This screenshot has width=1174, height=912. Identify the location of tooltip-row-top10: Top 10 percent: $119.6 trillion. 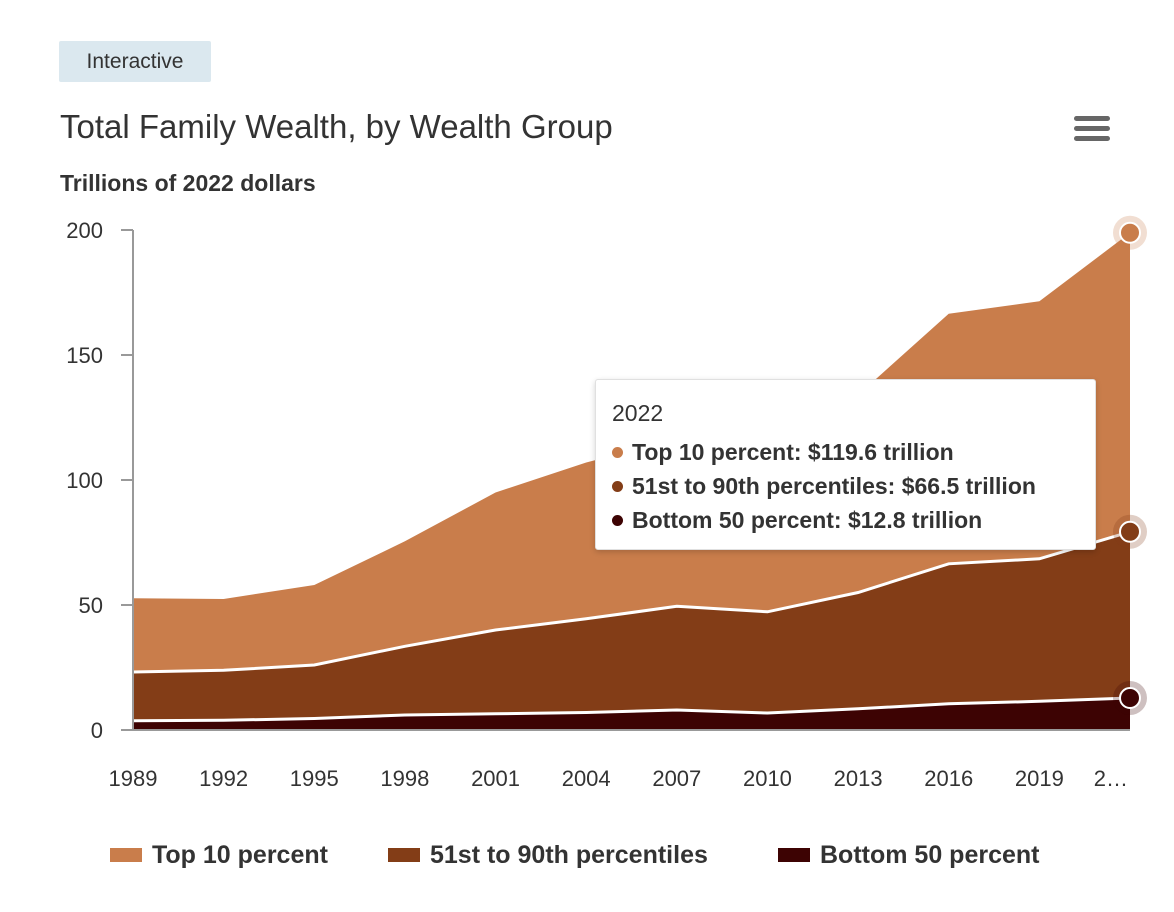
(853, 452).